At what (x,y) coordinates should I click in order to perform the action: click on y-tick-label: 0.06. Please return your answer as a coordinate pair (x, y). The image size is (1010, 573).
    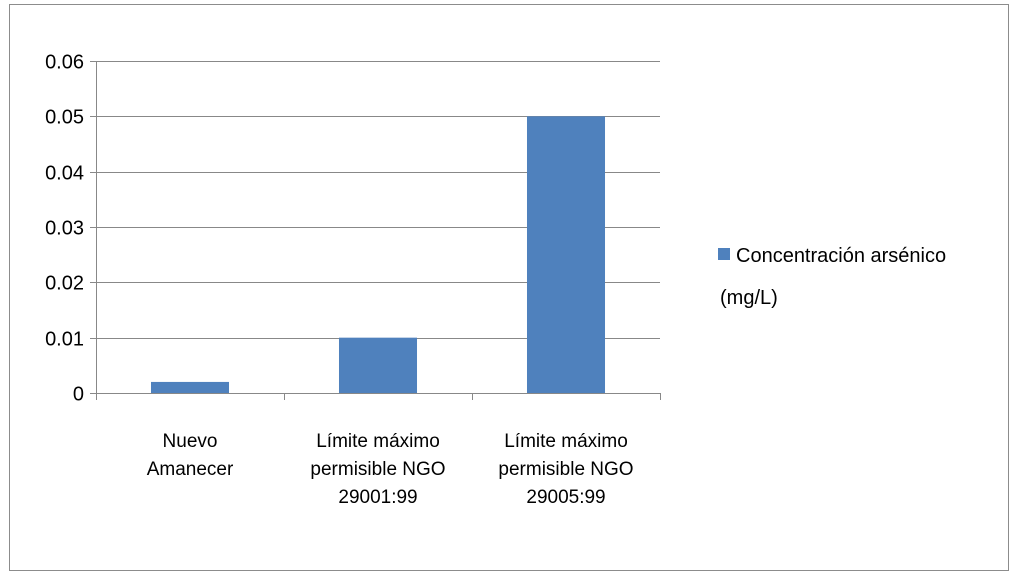
    Looking at the image, I should click on (64, 63).